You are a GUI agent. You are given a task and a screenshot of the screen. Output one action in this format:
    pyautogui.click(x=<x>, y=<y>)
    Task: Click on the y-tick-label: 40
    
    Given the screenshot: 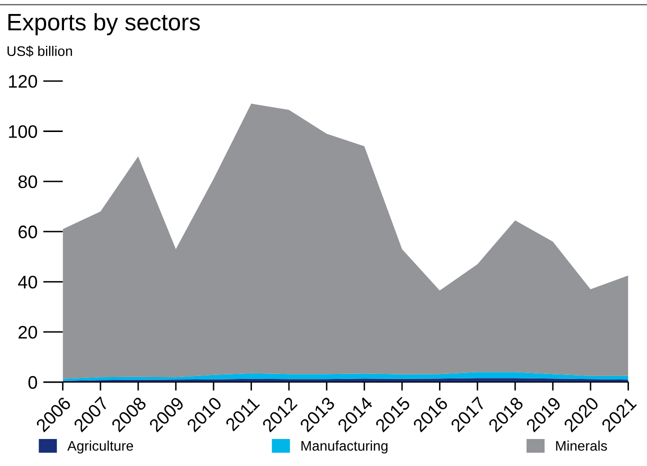 What is the action you would take?
    pyautogui.click(x=28, y=282)
    